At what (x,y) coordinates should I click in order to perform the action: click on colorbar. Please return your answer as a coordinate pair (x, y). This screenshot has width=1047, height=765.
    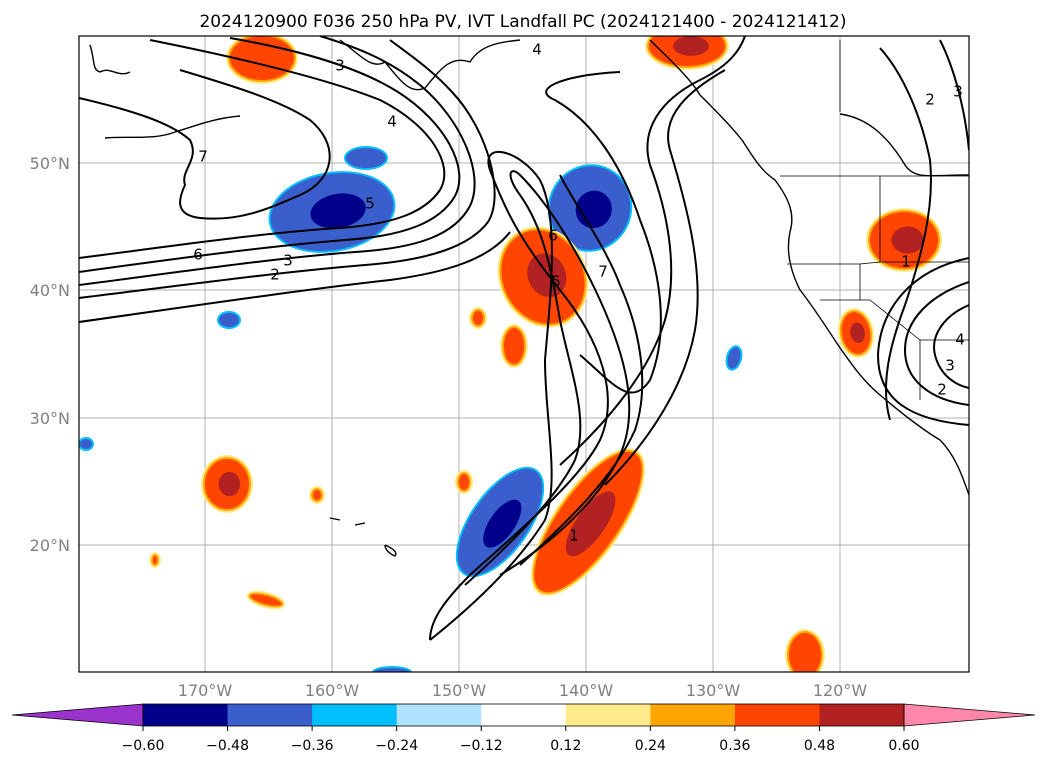
    Looking at the image, I should click on (523, 715).